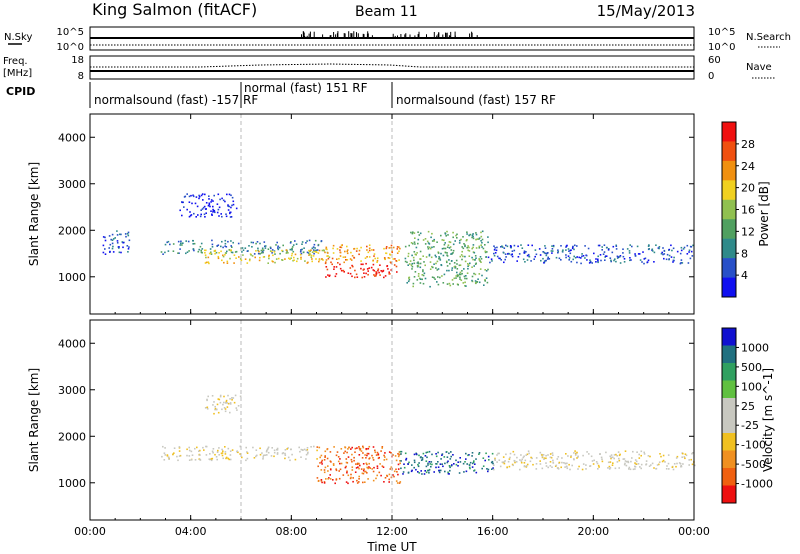 Image resolution: width=800 pixels, height=554 pixels. Describe the element at coordinates (759, 67) in the screenshot. I see `nave-label: Nave` at that location.